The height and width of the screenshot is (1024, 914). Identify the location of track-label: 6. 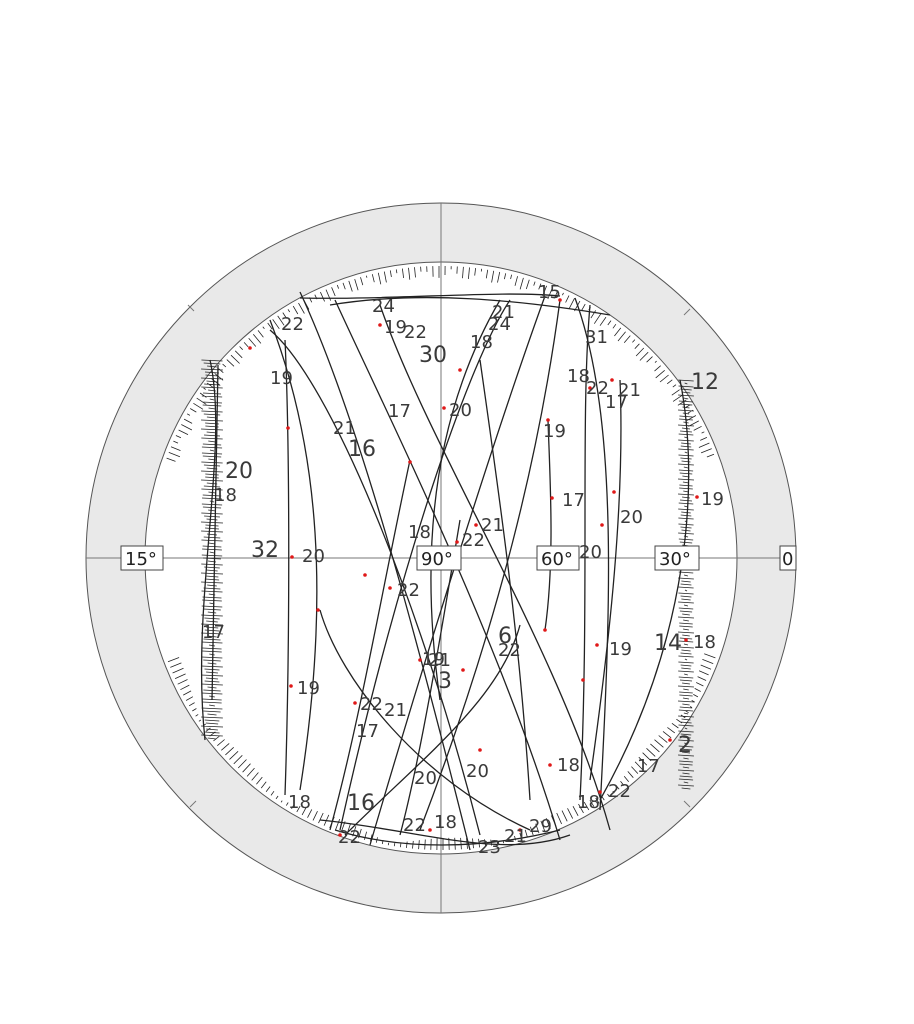
(505, 636).